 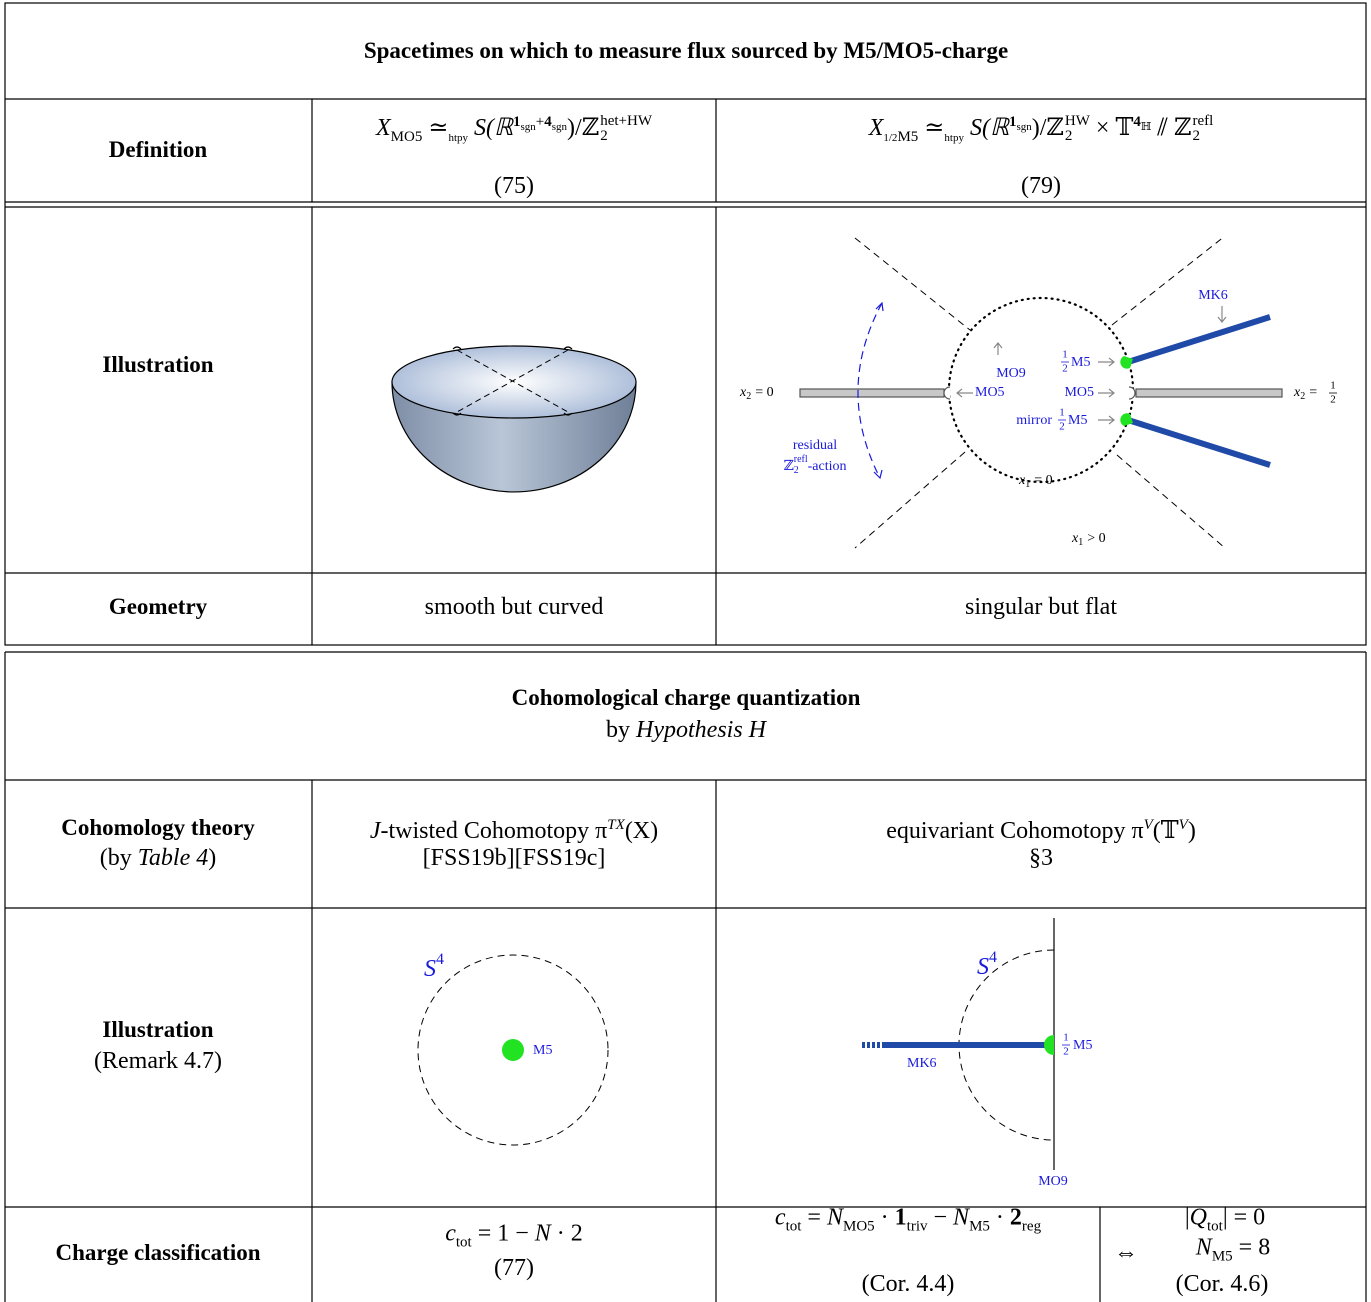 I want to click on text: (Cor. 4.4), so click(x=908, y=1284).